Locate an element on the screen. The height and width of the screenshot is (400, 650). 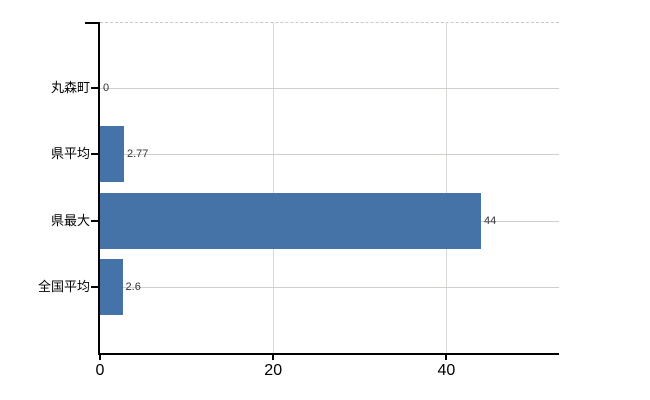
bar-全国平均 is located at coordinates (111, 286).